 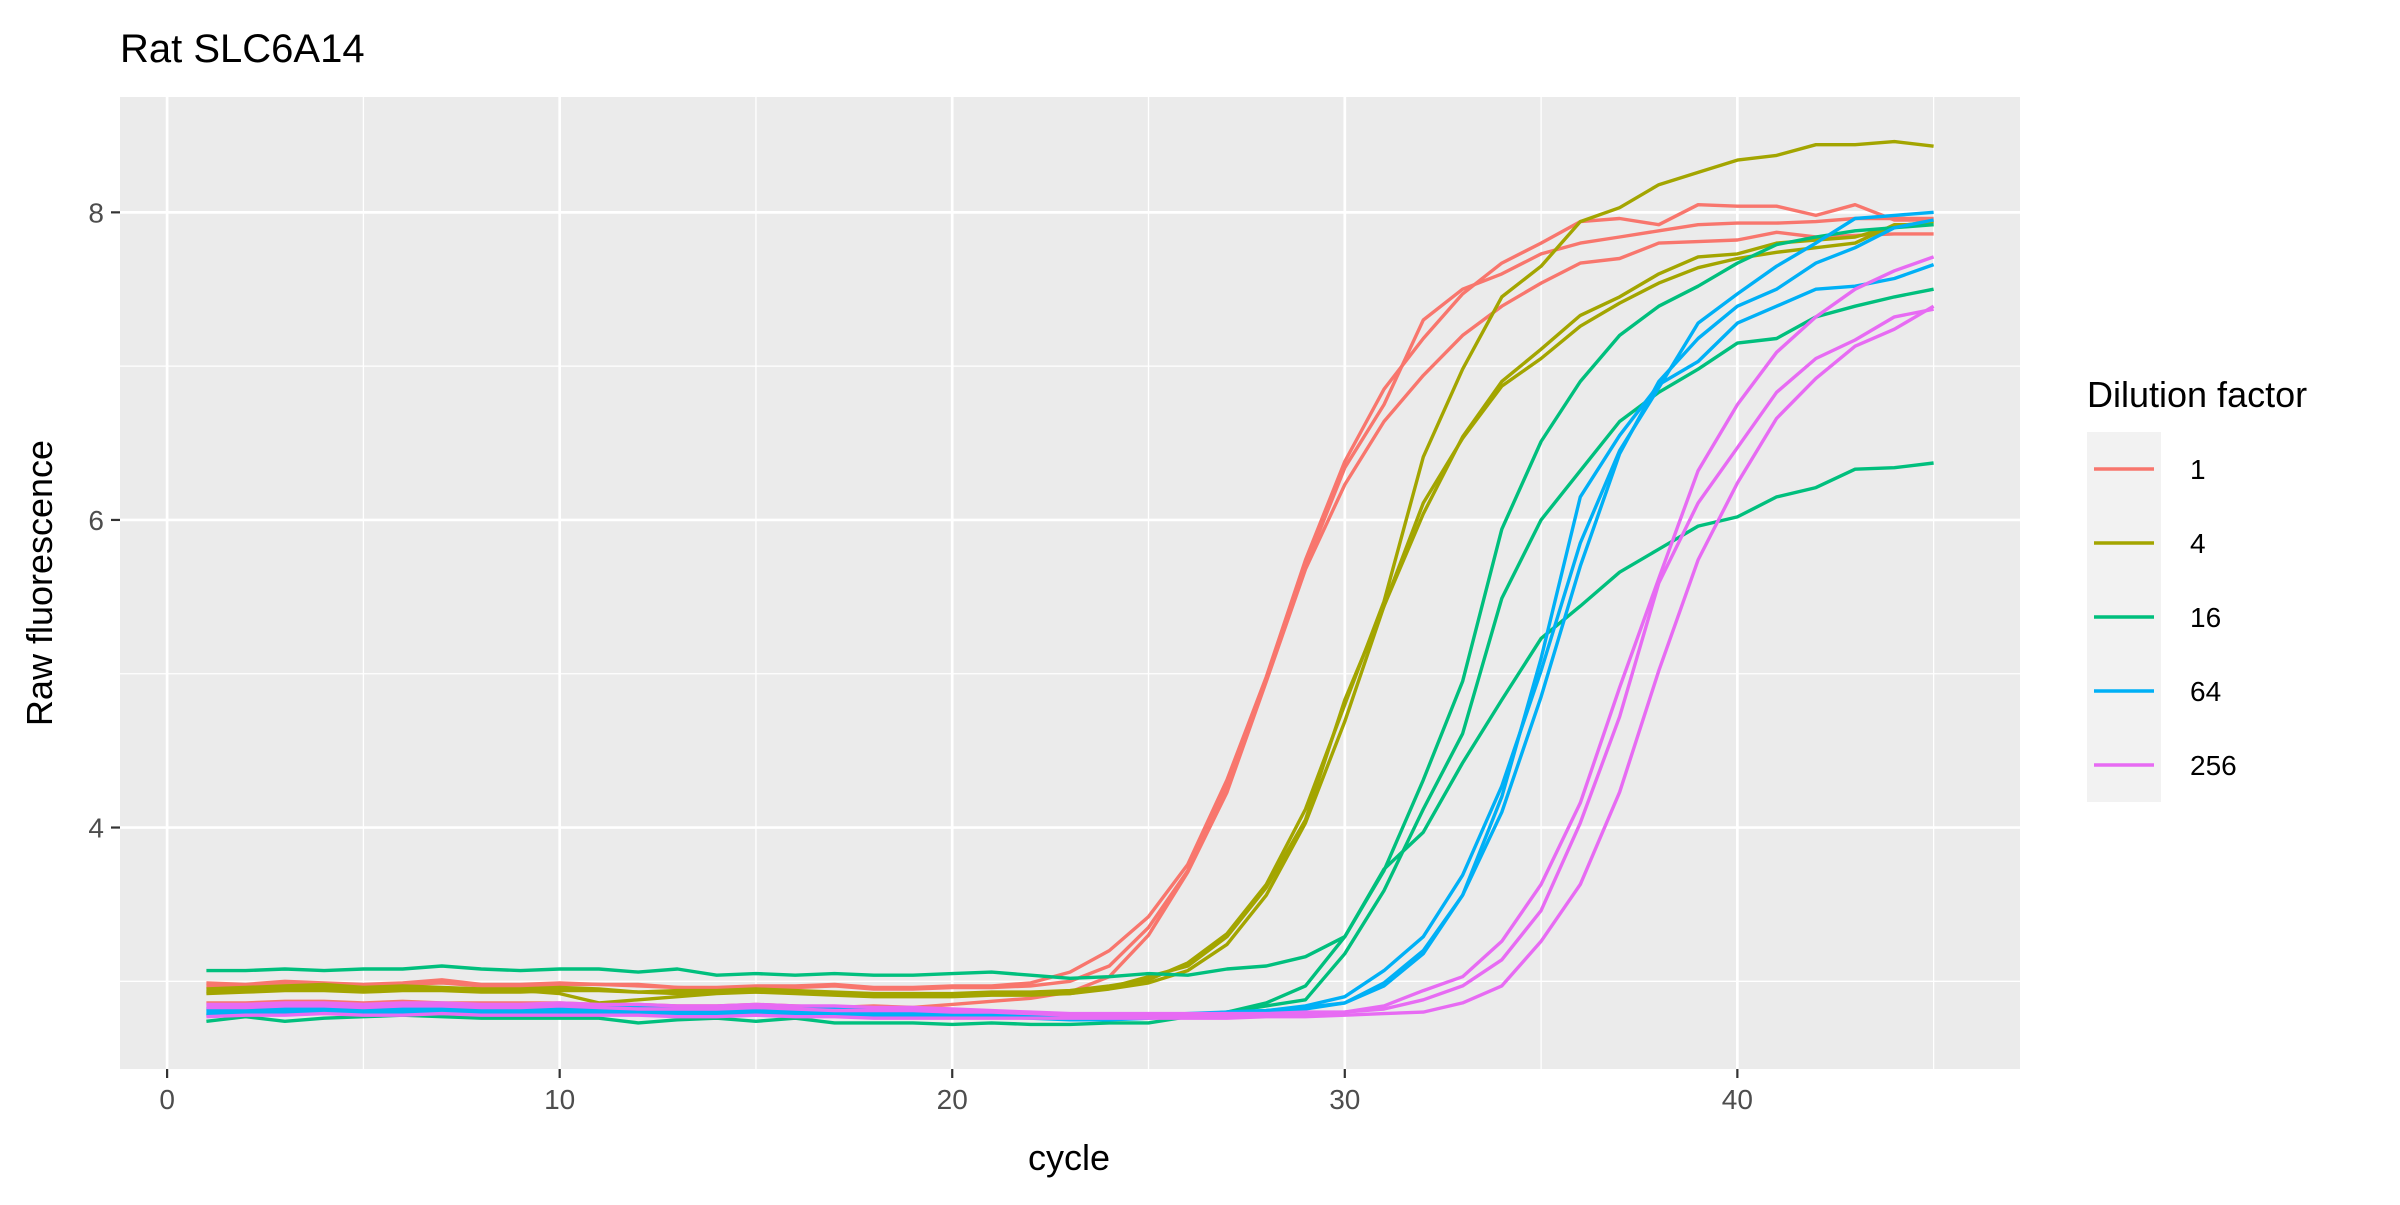 I want to click on x-tick-label: 10, so click(x=559, y=1099).